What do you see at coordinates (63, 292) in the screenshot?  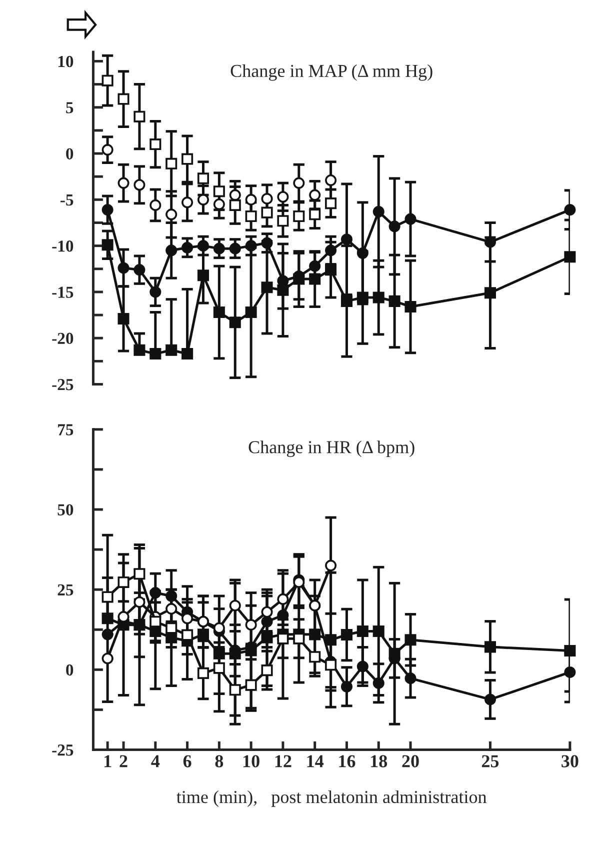 I see `y-tick-label: -15` at bounding box center [63, 292].